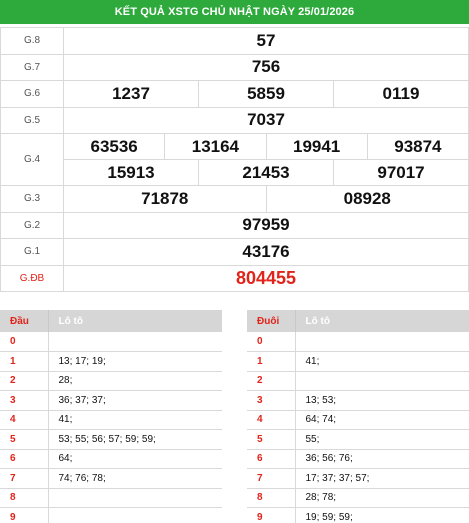 This screenshot has height=523, width=469. What do you see at coordinates (32, 225) in the screenshot?
I see `prize-label-g2: G.2` at bounding box center [32, 225].